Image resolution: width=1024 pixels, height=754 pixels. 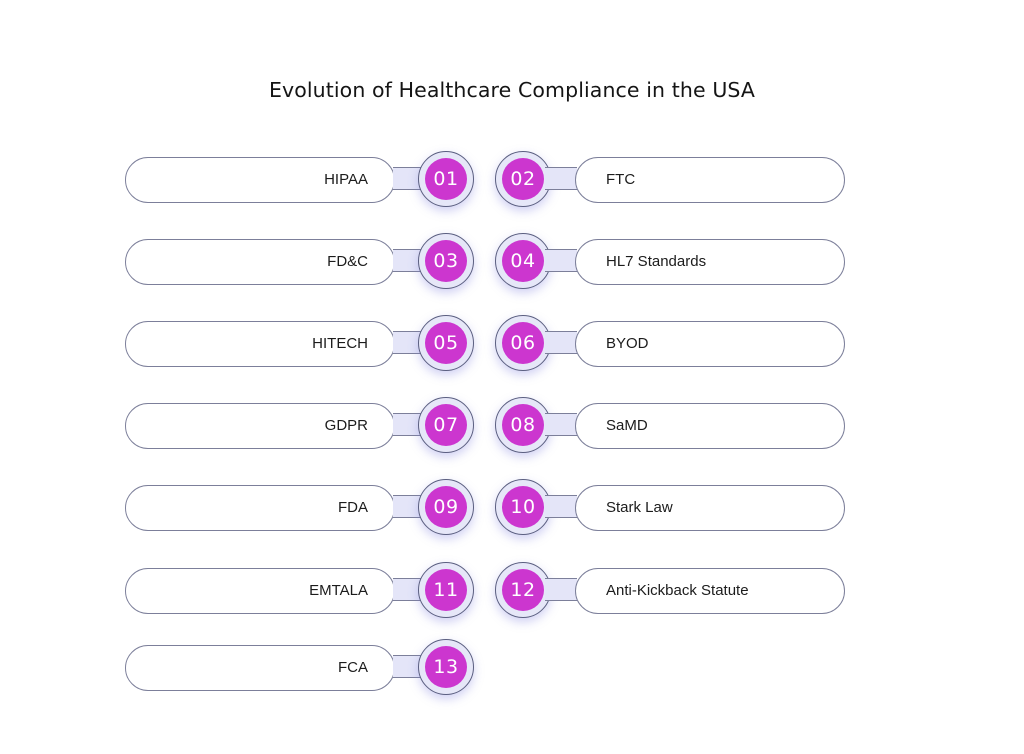 What do you see at coordinates (621, 179) in the screenshot?
I see `item-label: FTC` at bounding box center [621, 179].